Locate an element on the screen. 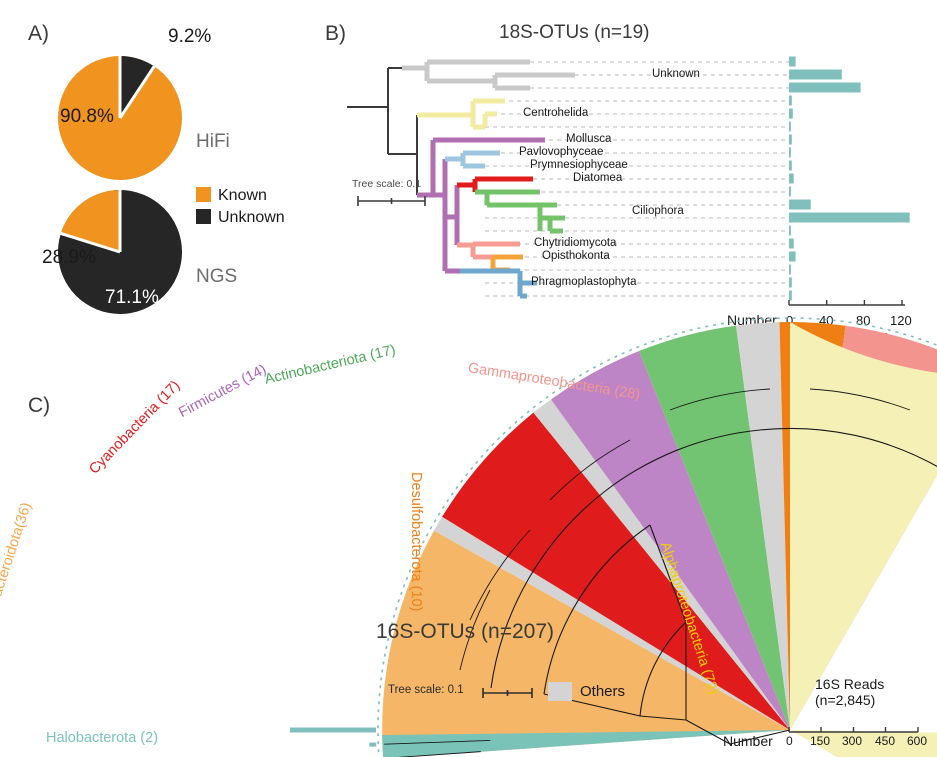  panel-a-pies is located at coordinates (120, 185).